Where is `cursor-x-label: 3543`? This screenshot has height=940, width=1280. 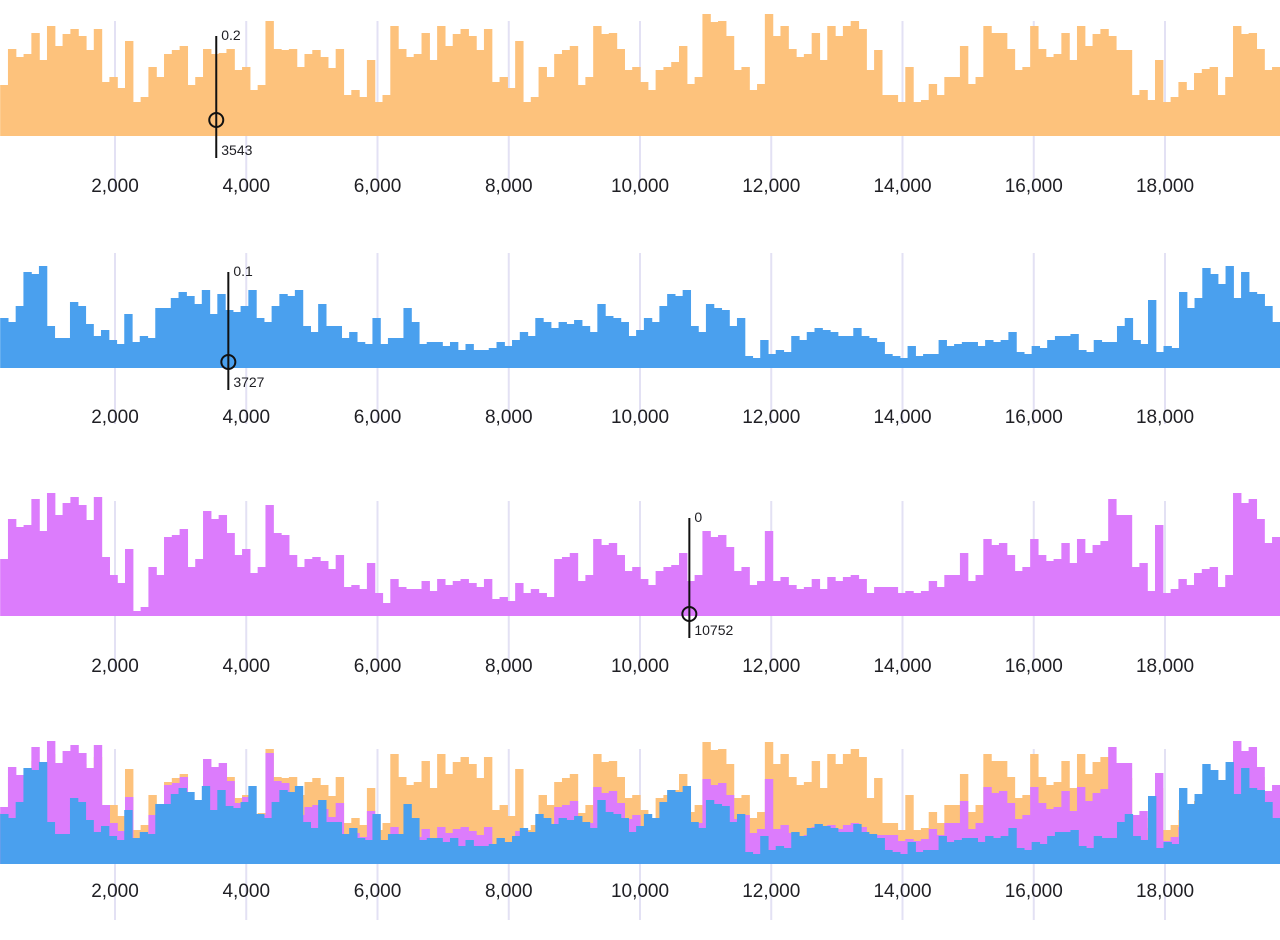
cursor-x-label: 3543 is located at coordinates (236, 150).